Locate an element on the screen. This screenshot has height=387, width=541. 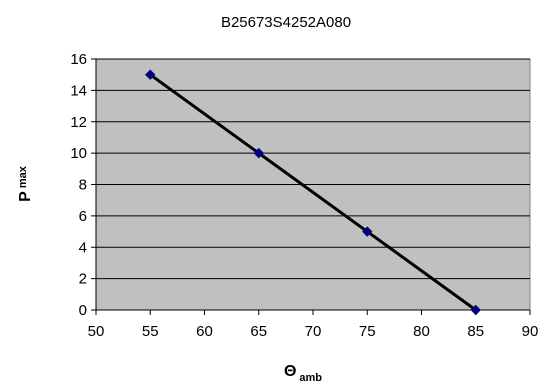
x-tick-label: 80 is located at coordinates (421, 331).